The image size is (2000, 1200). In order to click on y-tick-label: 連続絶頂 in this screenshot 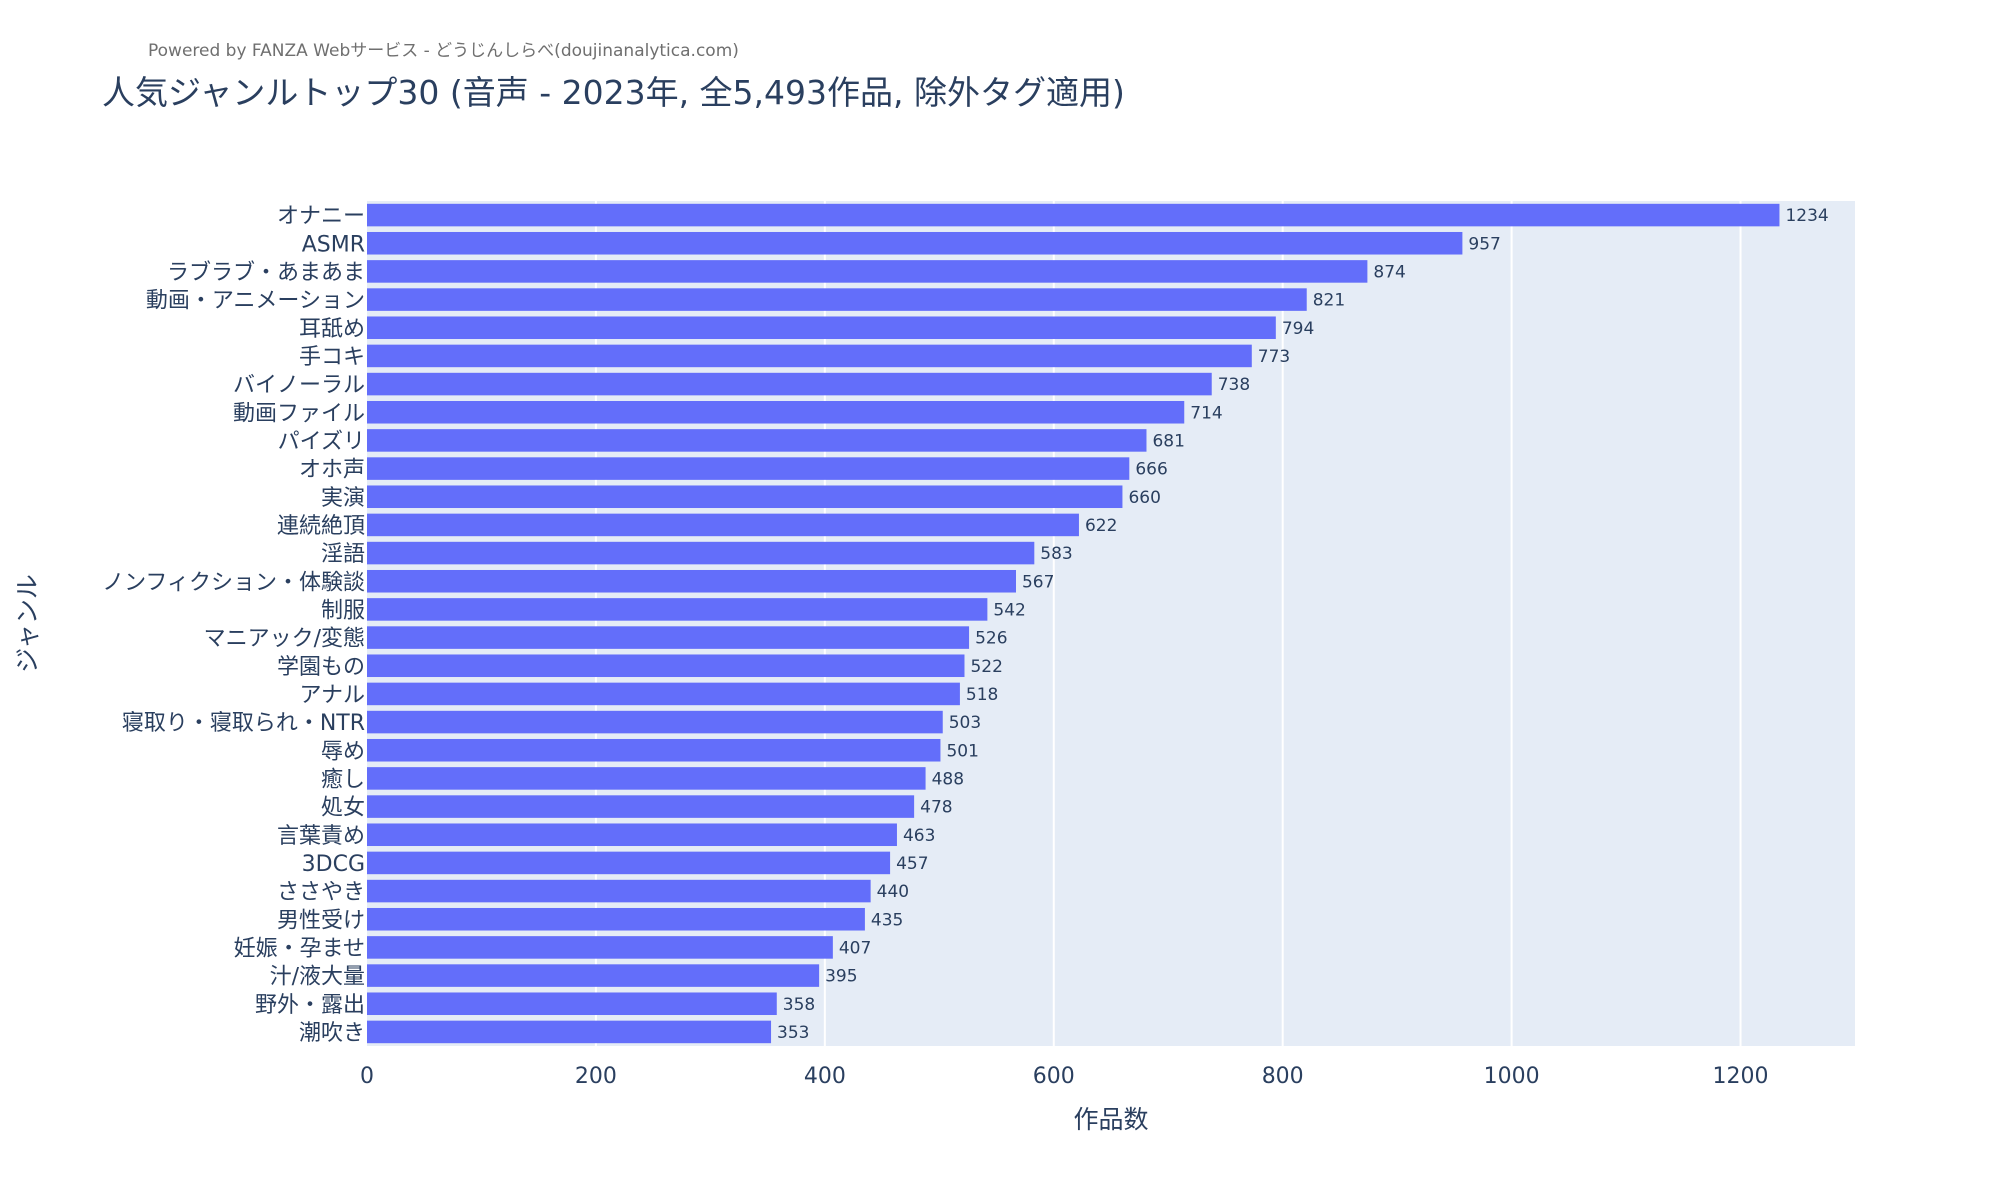, I will do `click(321, 526)`.